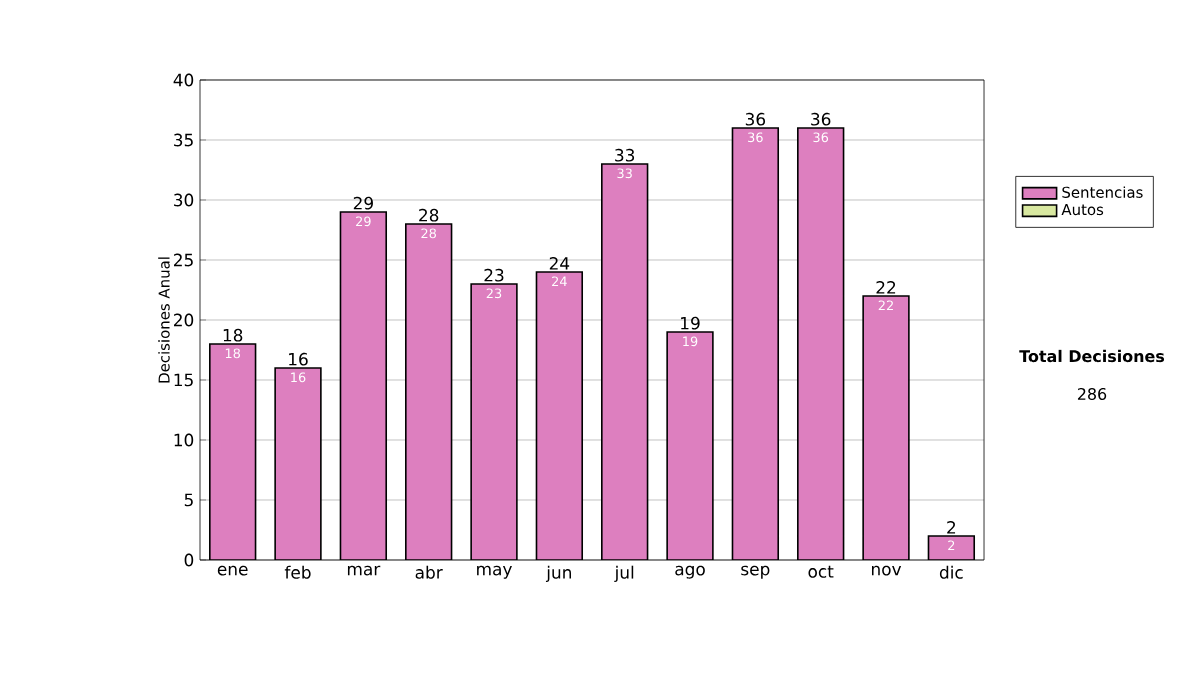  What do you see at coordinates (298, 359) in the screenshot?
I see `total-label: 16` at bounding box center [298, 359].